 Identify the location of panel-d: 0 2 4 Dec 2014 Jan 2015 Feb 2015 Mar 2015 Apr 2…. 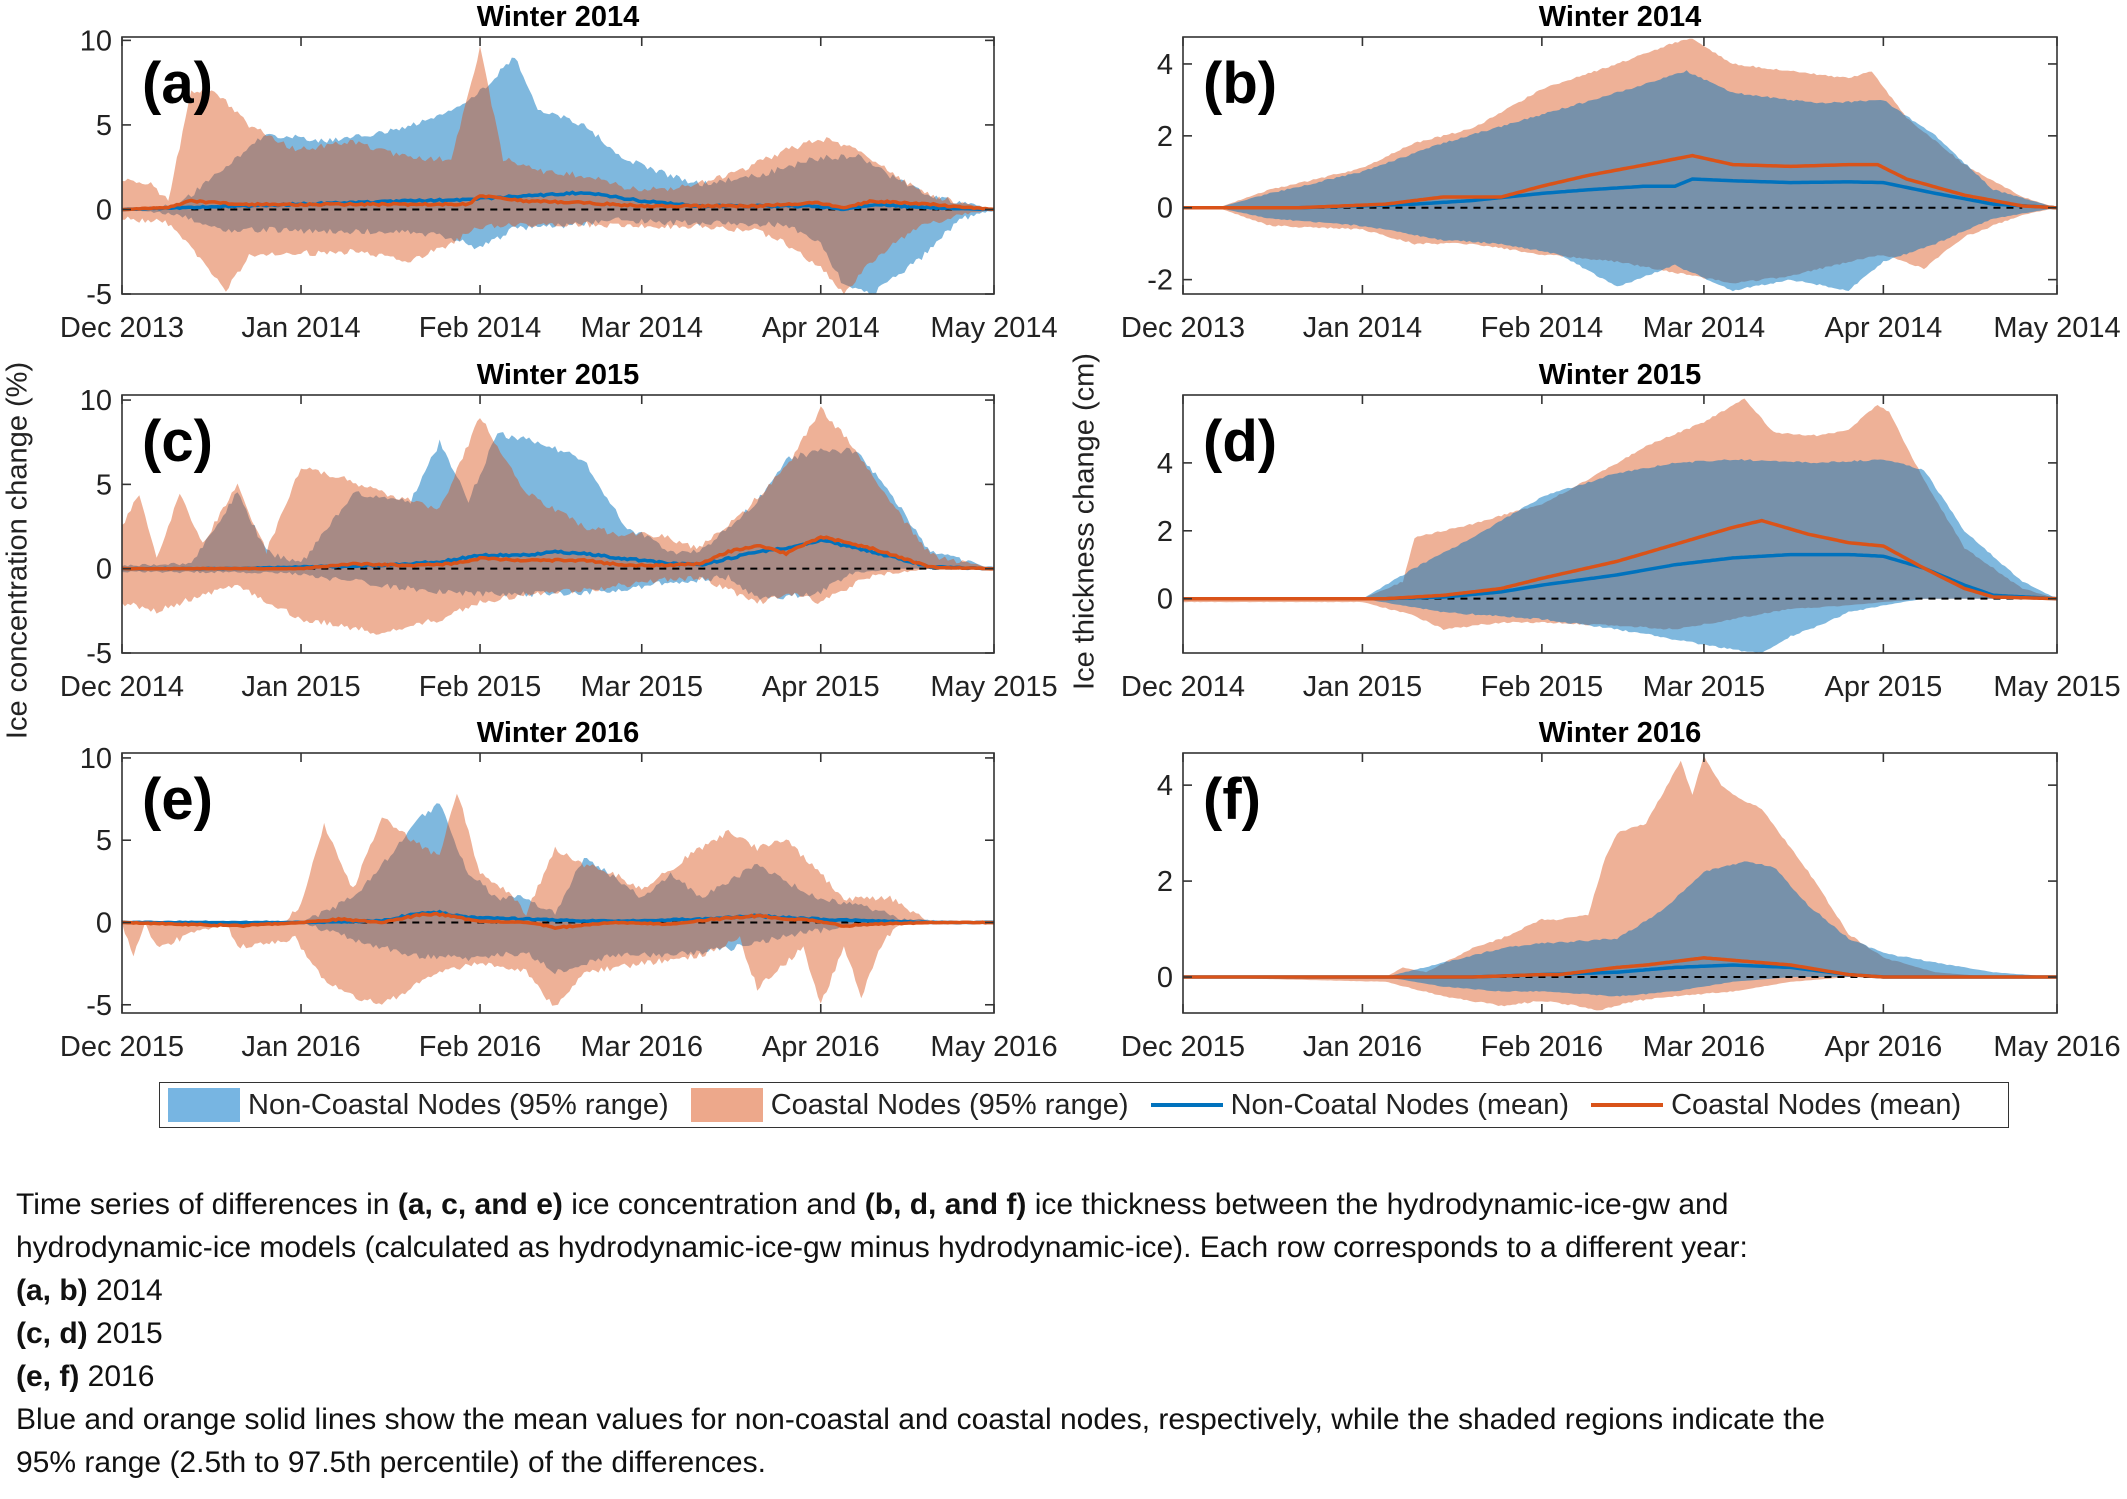
(1621, 531).